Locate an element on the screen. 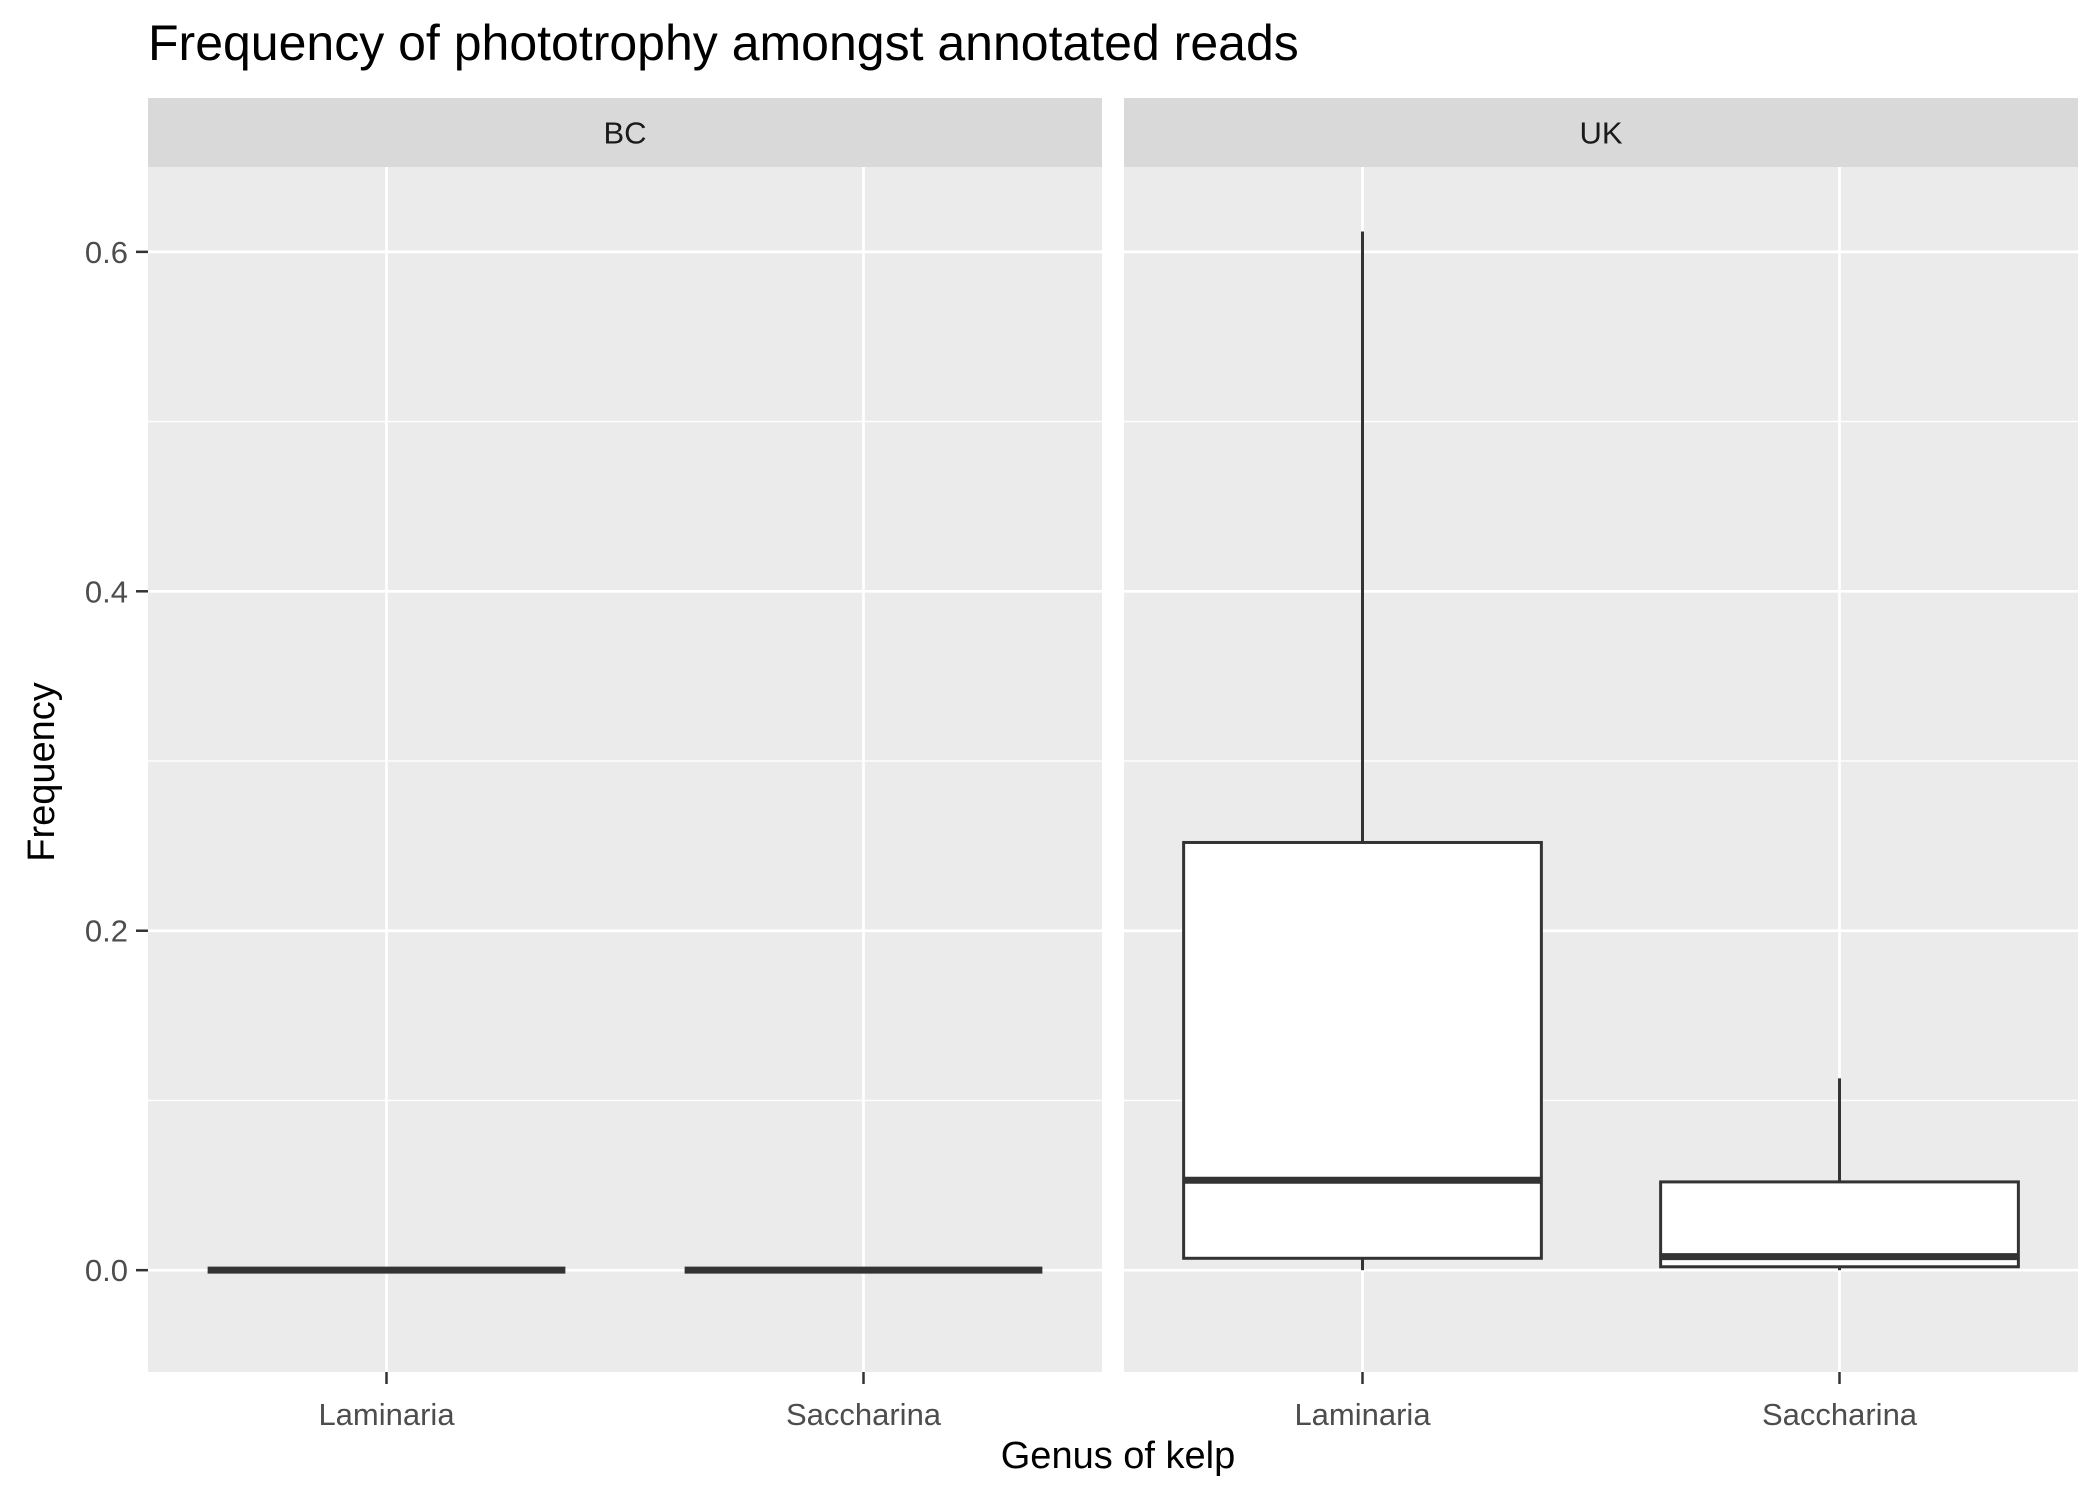 The width and height of the screenshot is (2100, 1499). y-tick-label: 0.2 is located at coordinates (106, 931).